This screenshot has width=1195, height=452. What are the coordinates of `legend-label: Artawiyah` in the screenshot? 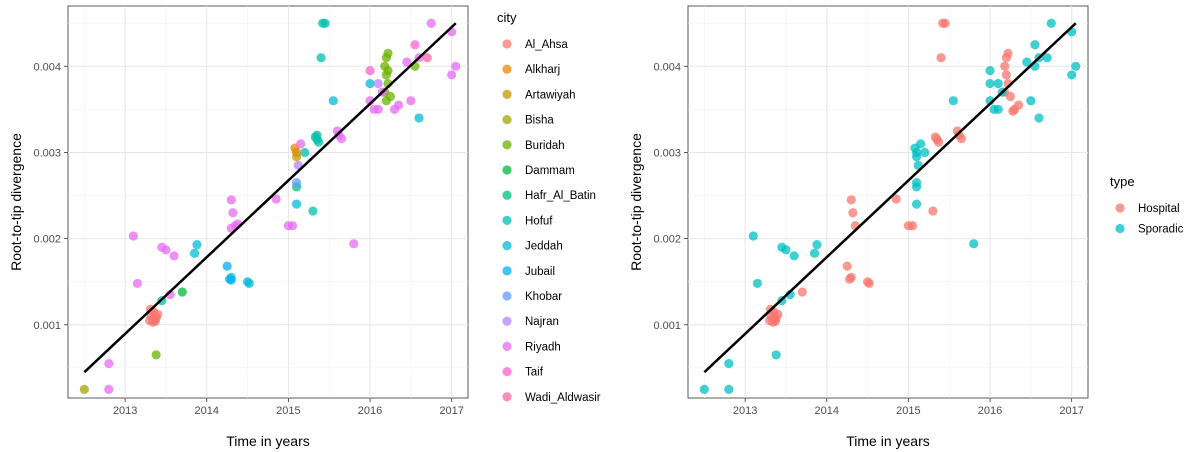 It's located at (550, 95).